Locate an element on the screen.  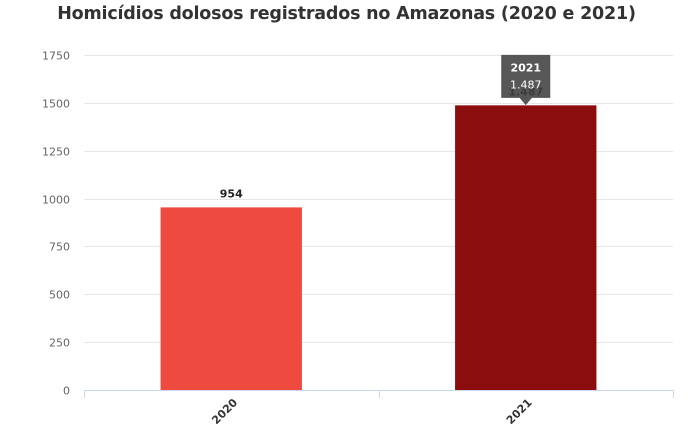
data-label-2020: 954 is located at coordinates (231, 193).